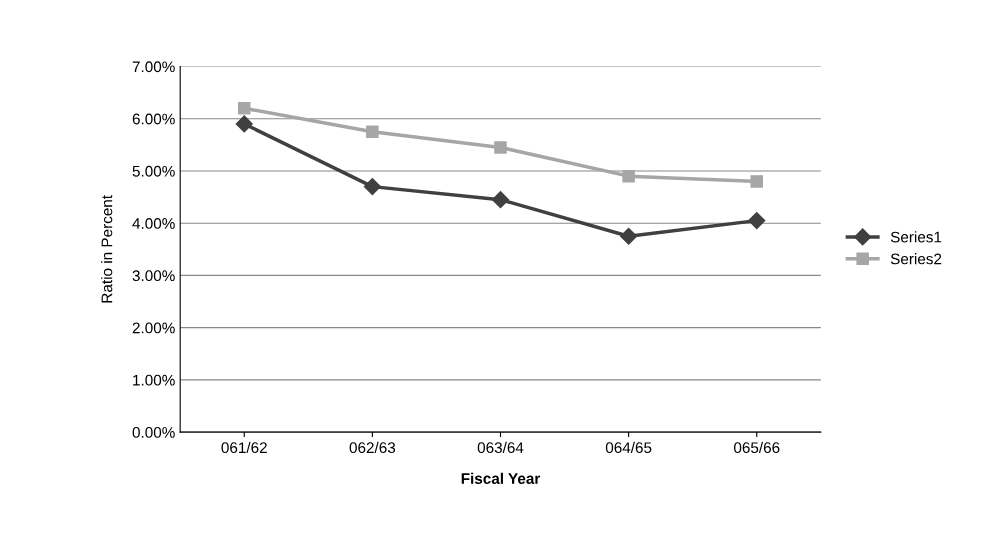 This screenshot has width=1001, height=554. What do you see at coordinates (153, 67) in the screenshot?
I see `y-tick-label: 7.00%` at bounding box center [153, 67].